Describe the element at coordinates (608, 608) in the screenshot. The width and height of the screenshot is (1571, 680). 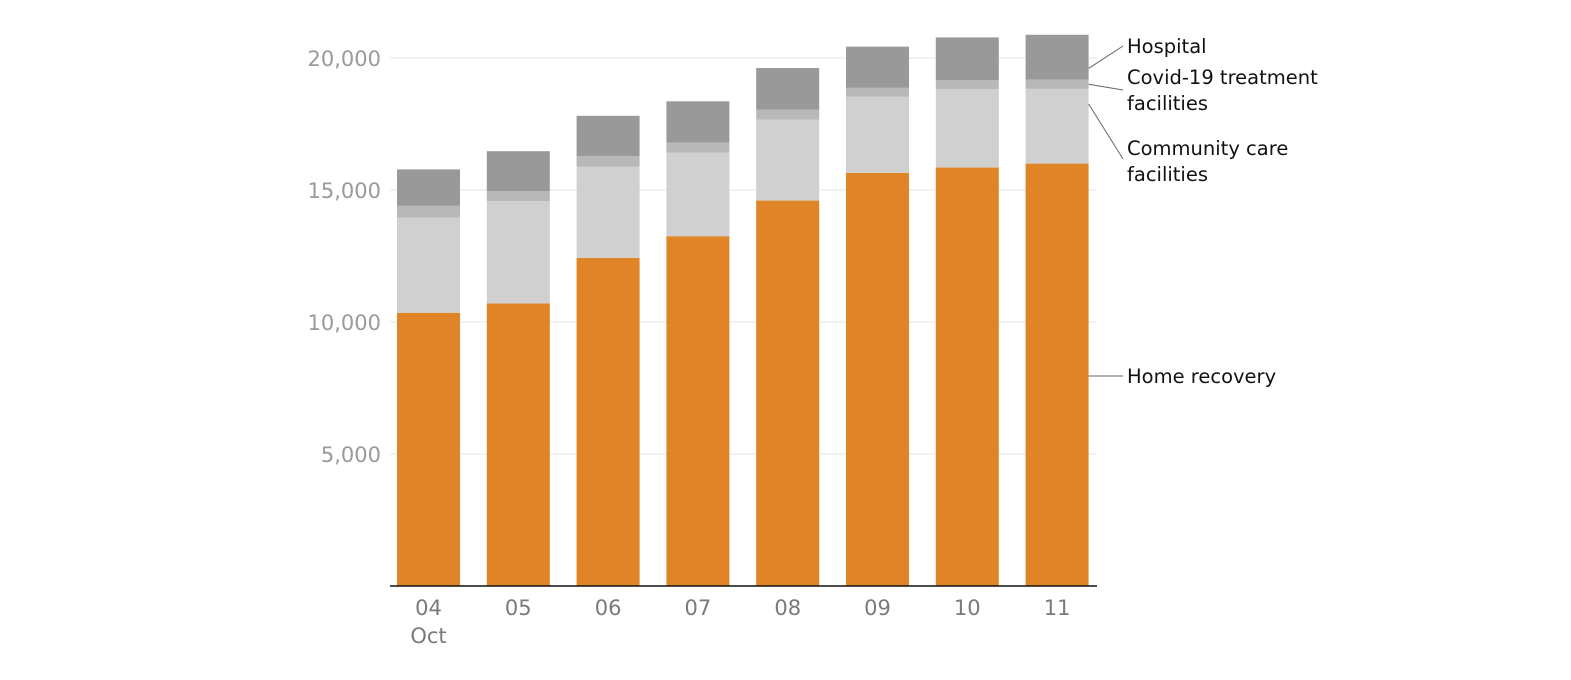
I see `x-tick-label: 06` at that location.